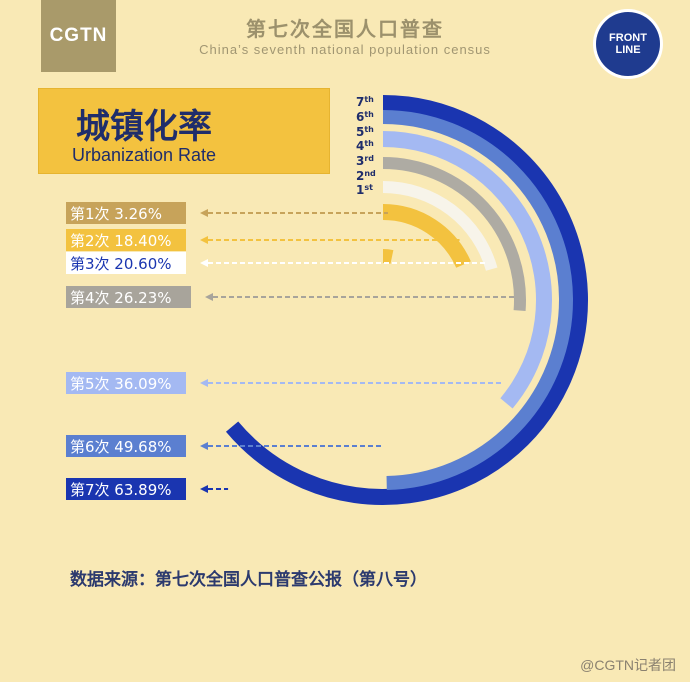 The height and width of the screenshot is (682, 690). I want to click on frontline-badge-inner: FRONT LINE, so click(628, 44).